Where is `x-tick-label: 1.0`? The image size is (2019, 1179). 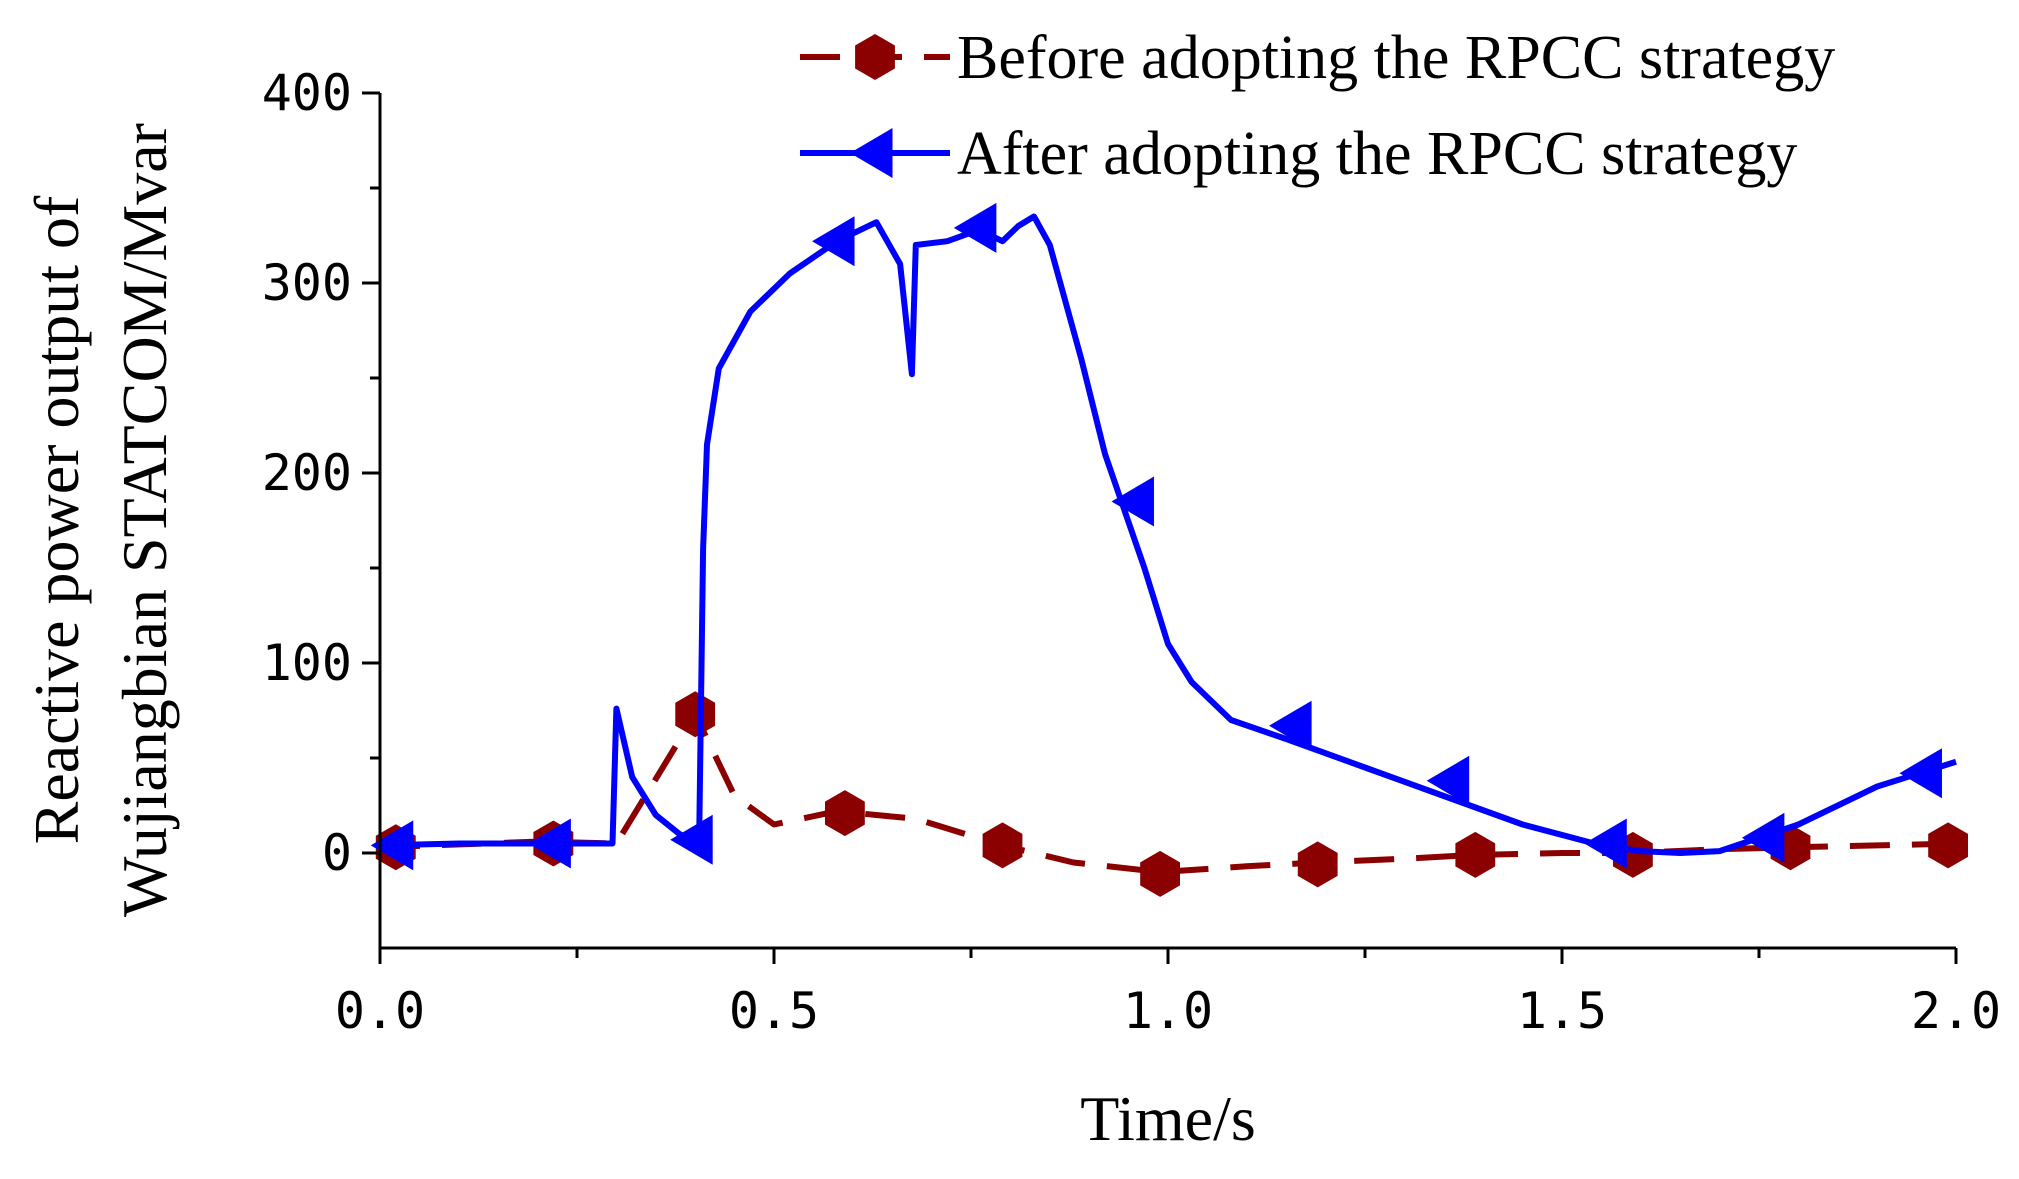
x-tick-label: 1.0 is located at coordinates (1168, 1011).